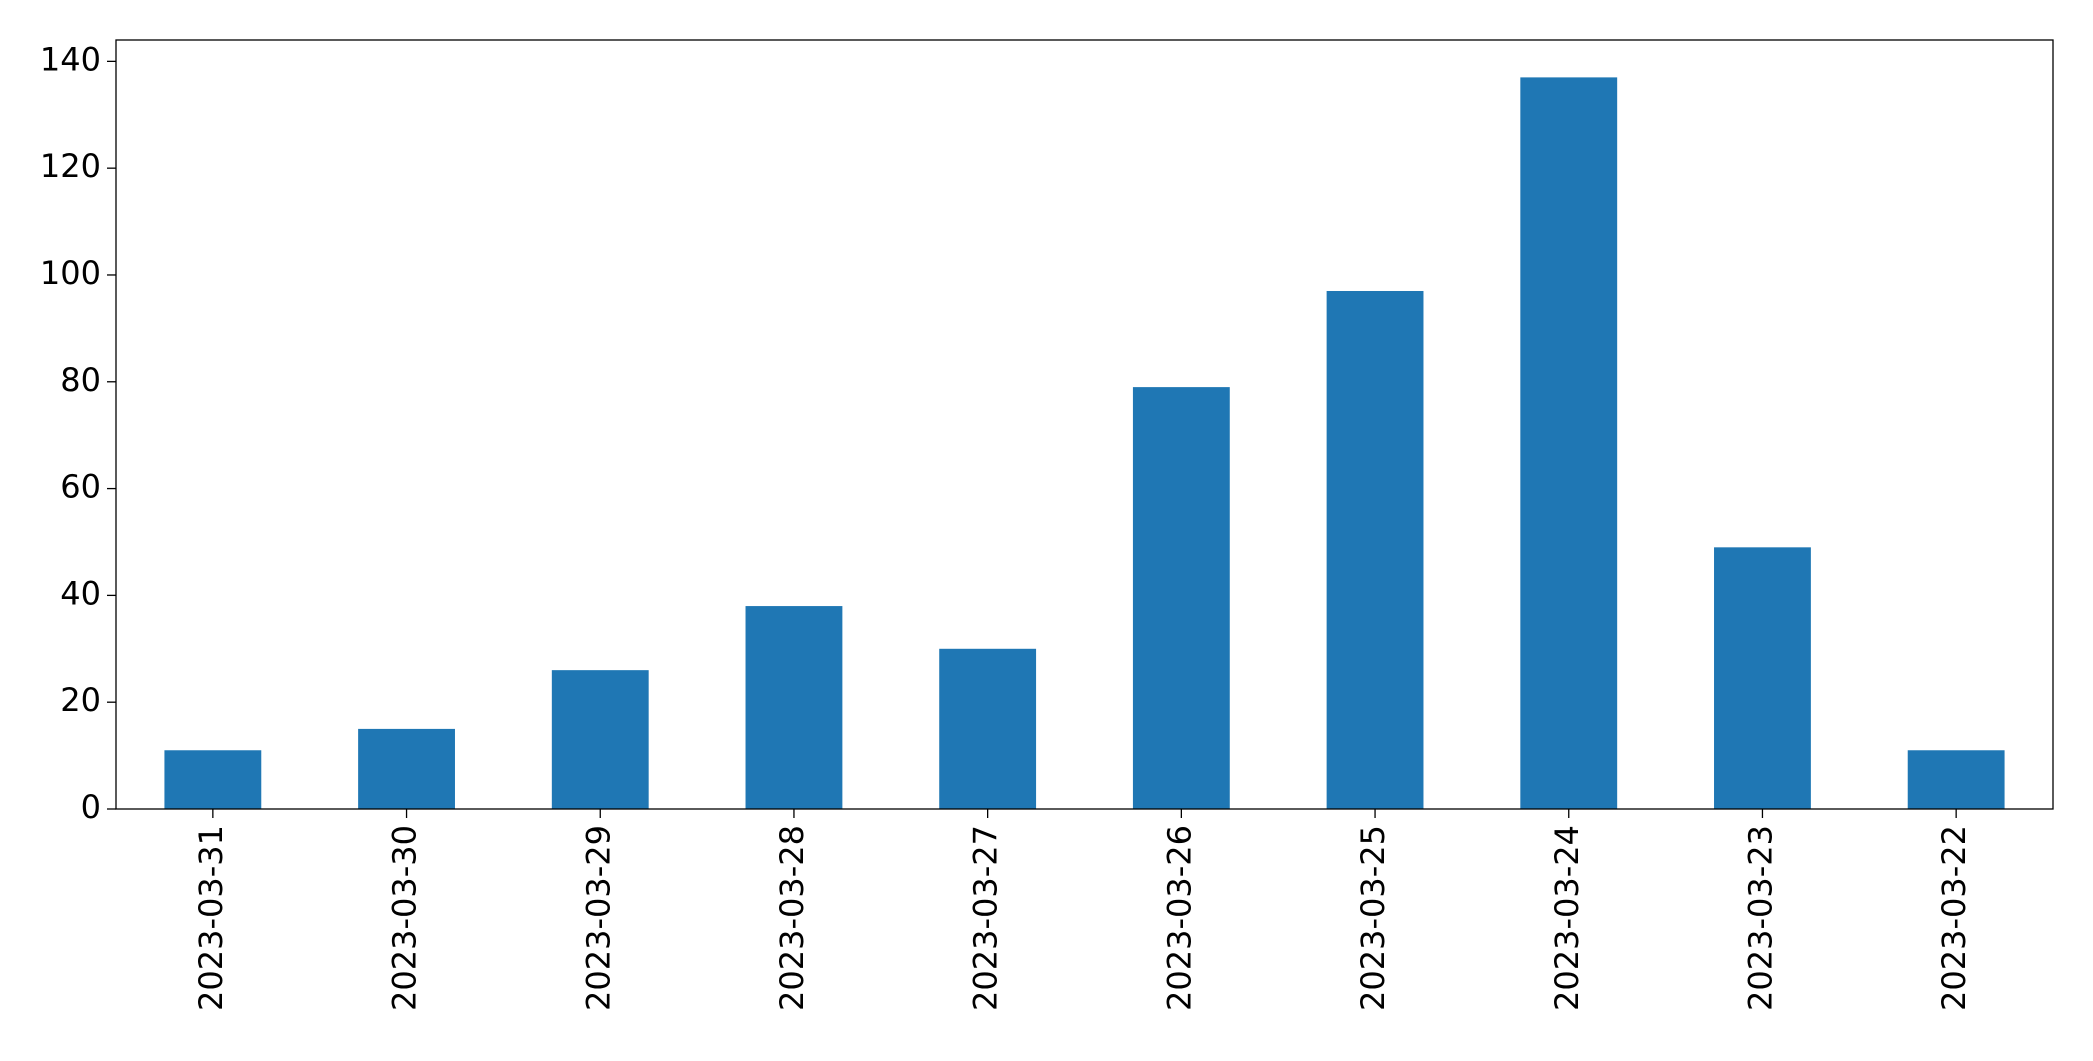 This screenshot has height=1061, width=2093. I want to click on x-tick-label: 2023-03-25, so click(1373, 918).